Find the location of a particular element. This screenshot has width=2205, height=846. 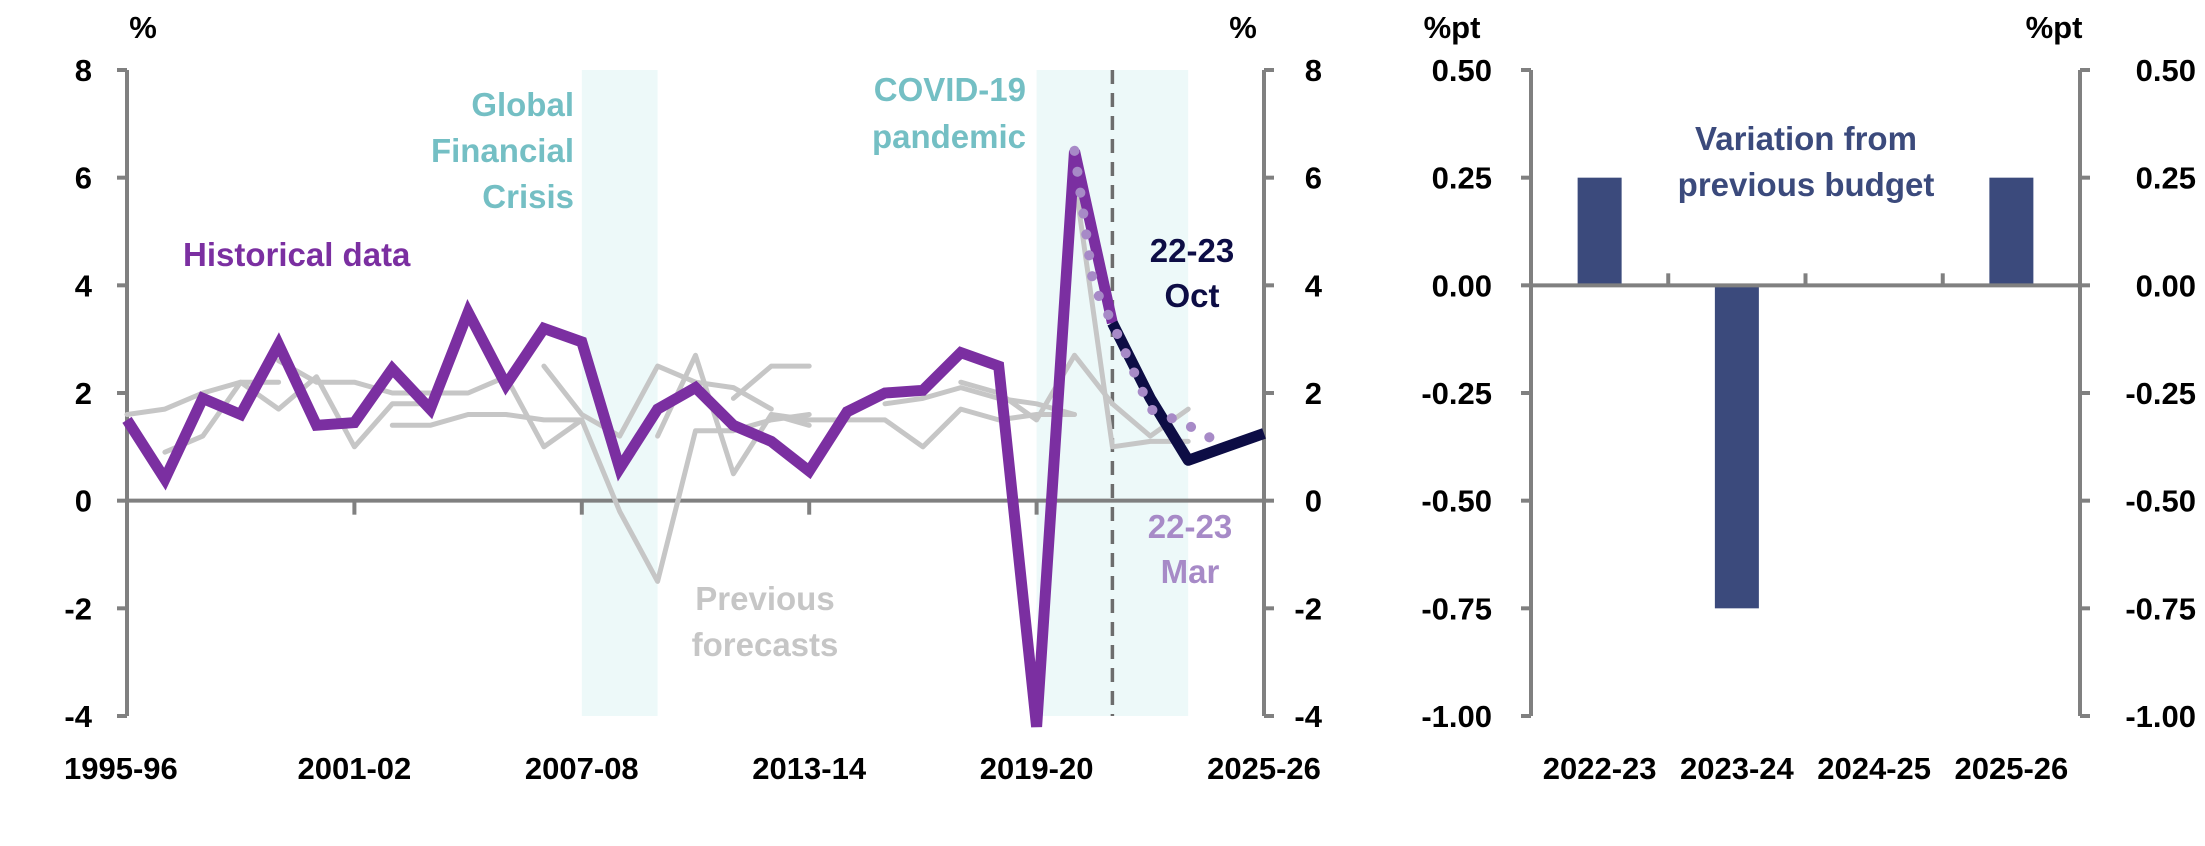

bar-left-y-tick-label: 0.00 is located at coordinates (1462, 285).